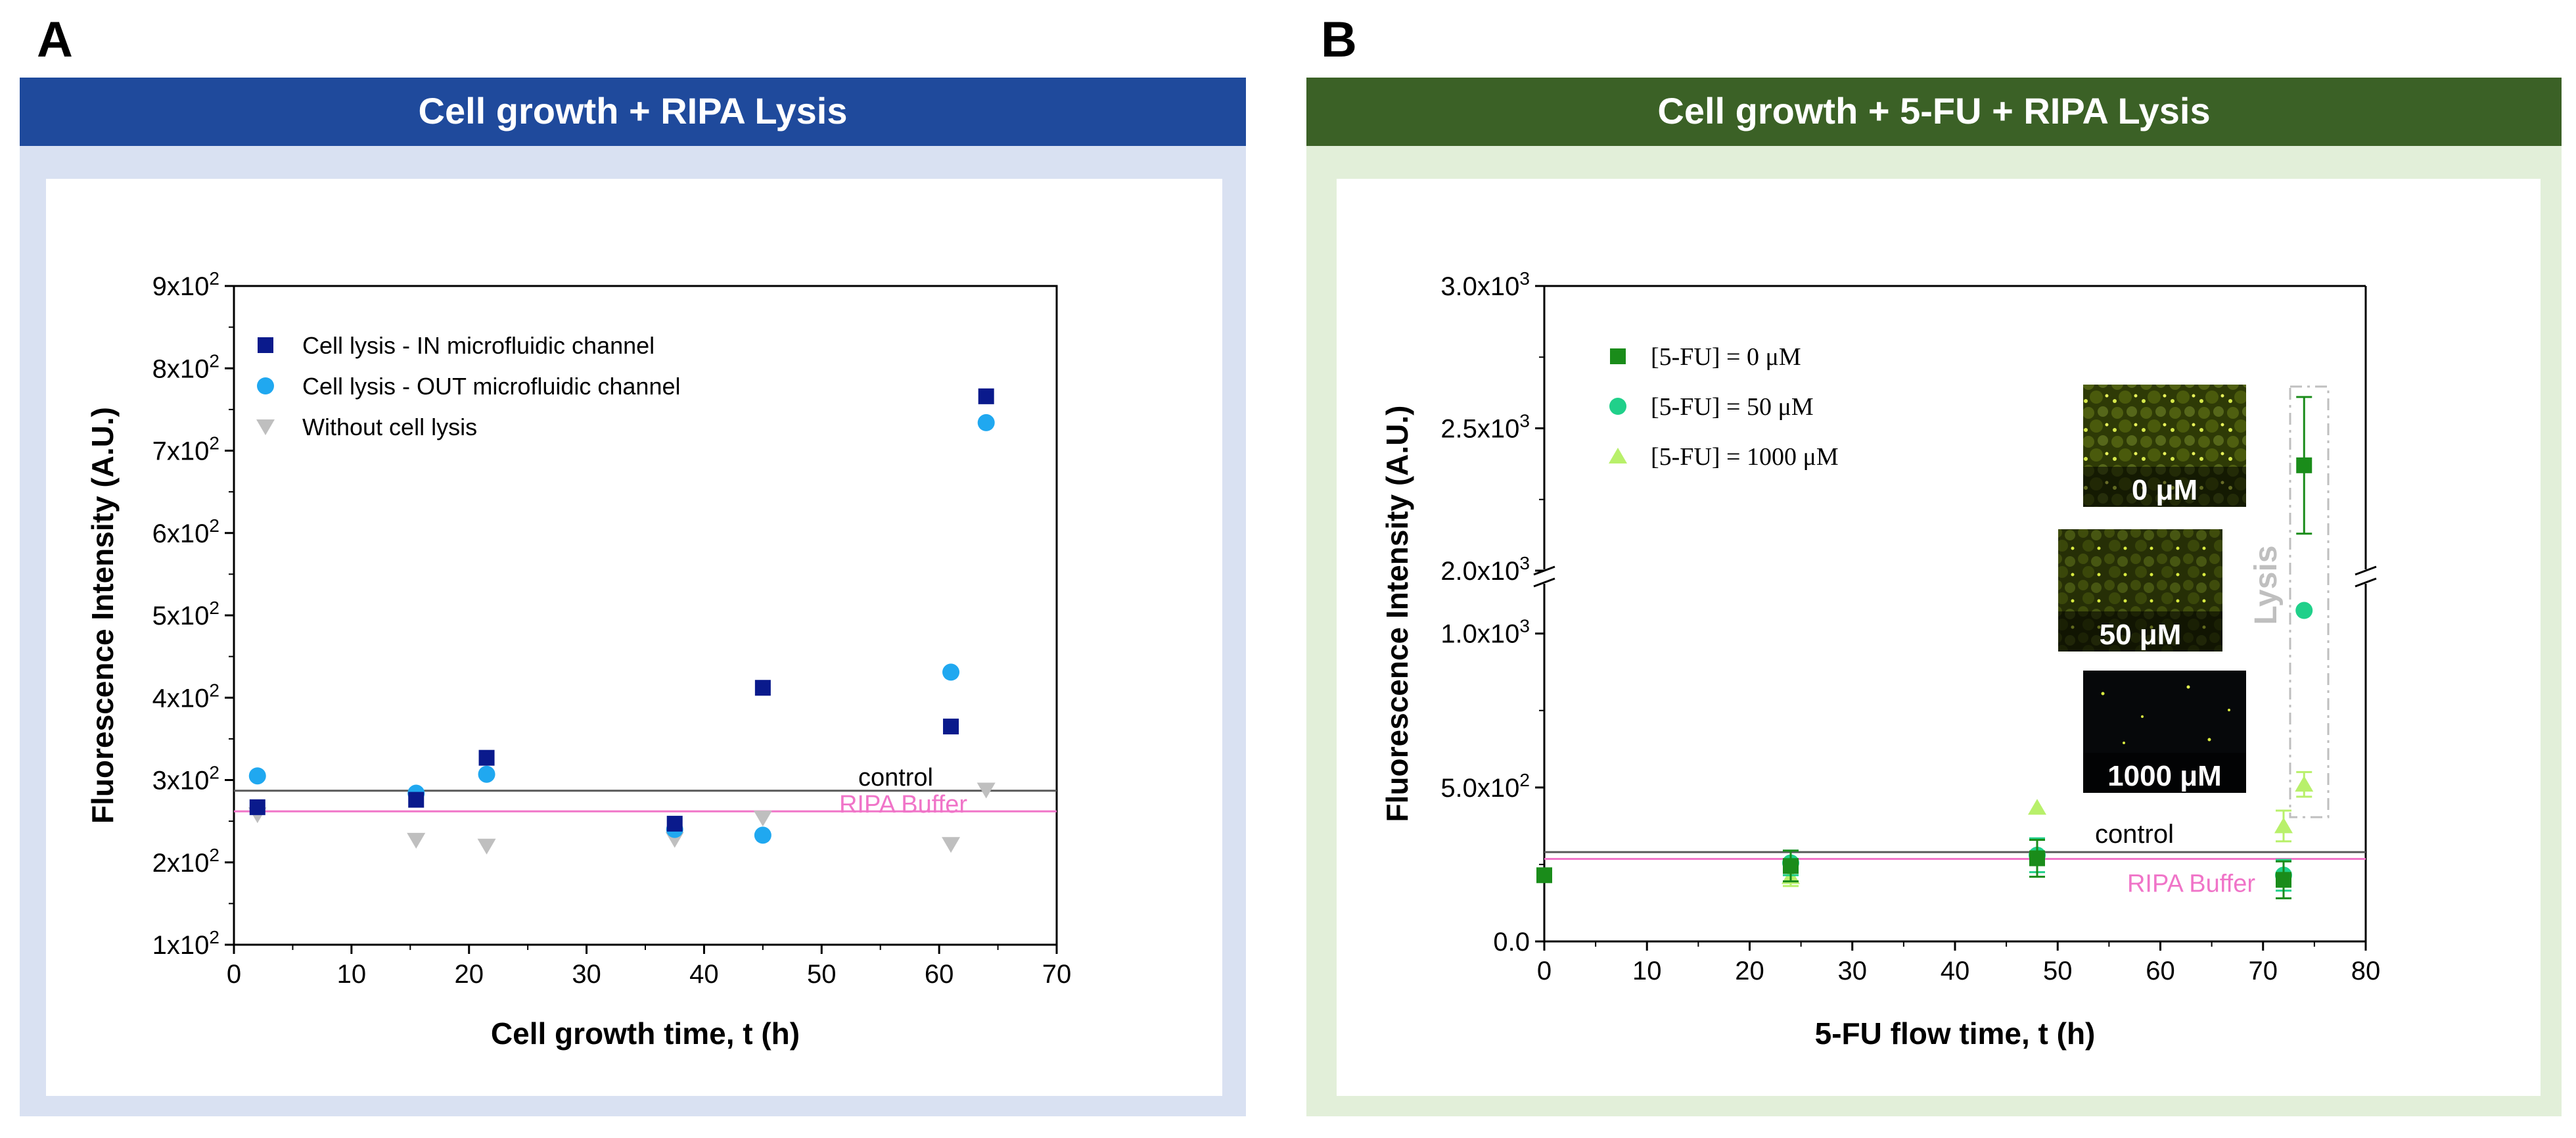 The height and width of the screenshot is (1138, 2576). Describe the element at coordinates (1485, 786) in the screenshot. I see `y-tick-label: 5.0x10²` at that location.